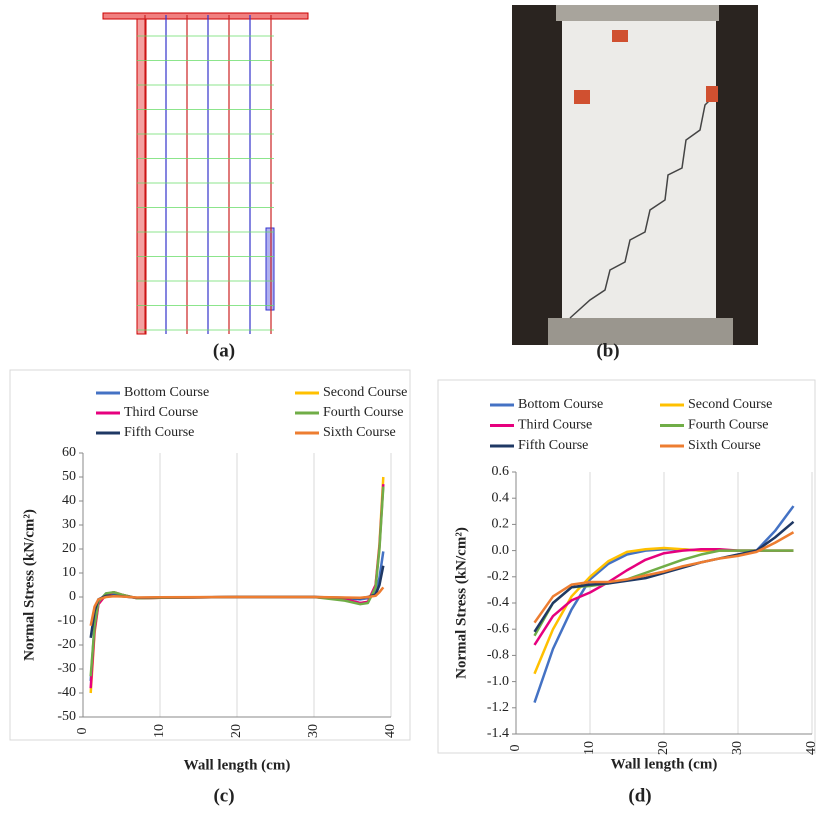  What do you see at coordinates (498, 628) in the screenshot?
I see `y-tick-label: -0.6` at bounding box center [498, 628].